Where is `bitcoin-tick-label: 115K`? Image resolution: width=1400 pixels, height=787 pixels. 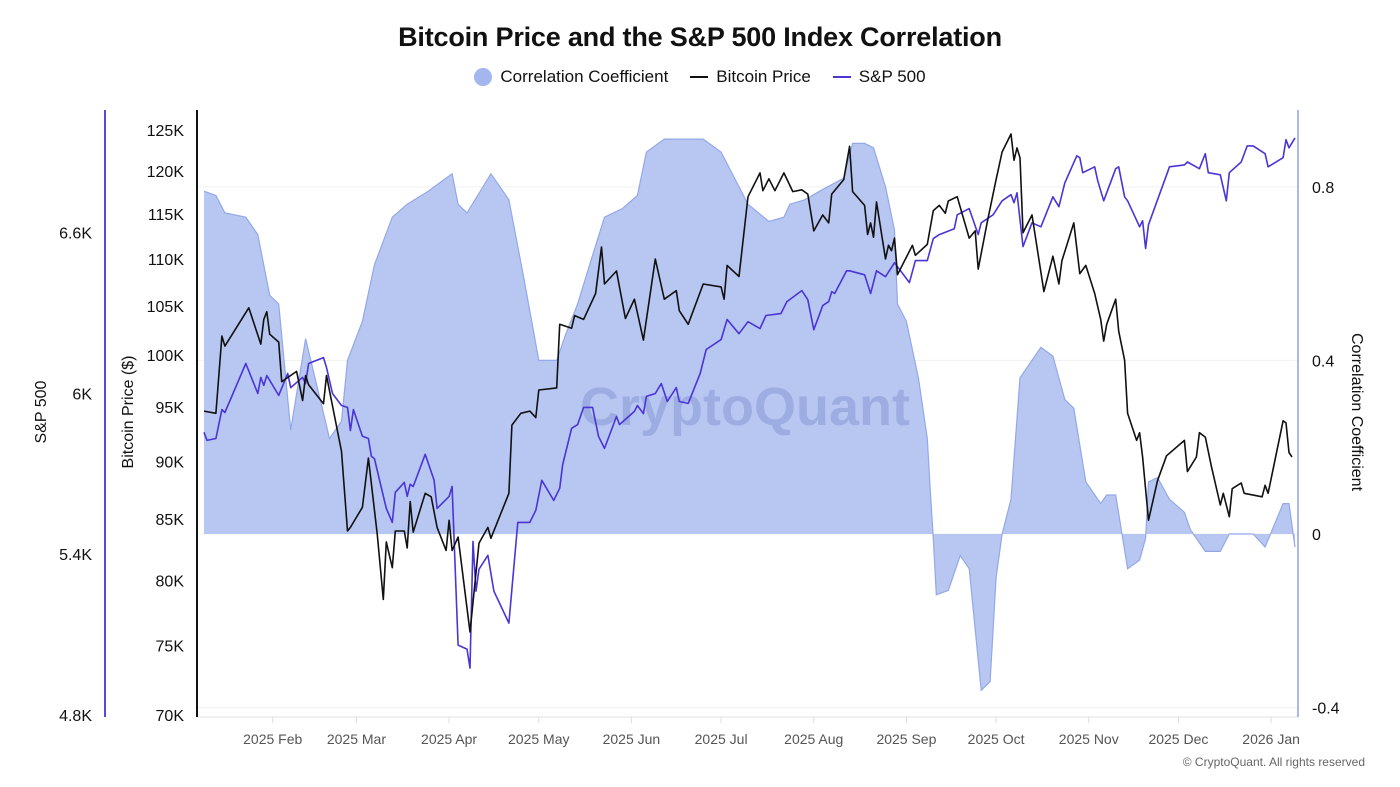 bitcoin-tick-label: 115K is located at coordinates (166, 215).